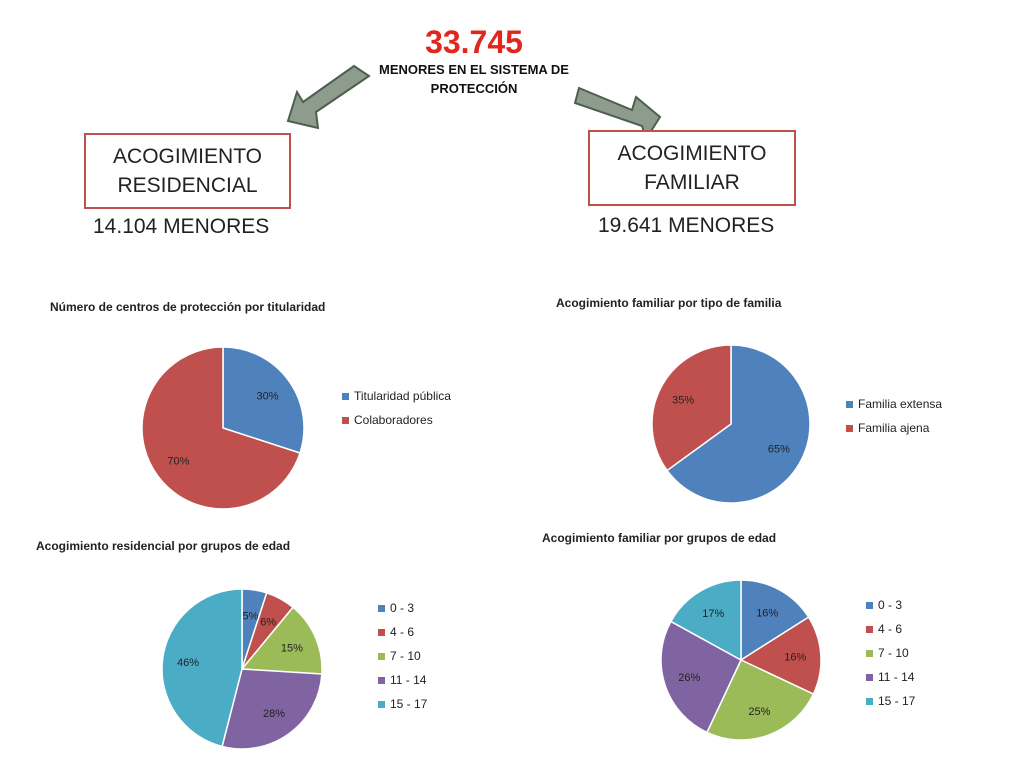 This screenshot has width=1024, height=768. I want to click on pie-chart-ownership: 30% 70%, so click(223, 428).